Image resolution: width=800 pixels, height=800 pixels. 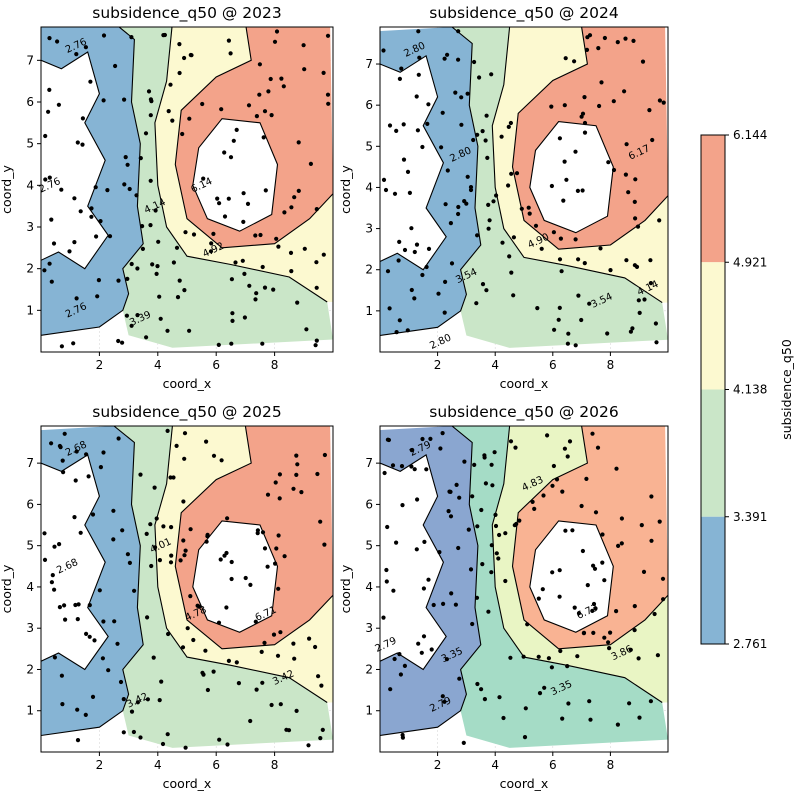 I want to click on contour-area, so click(x=524, y=189).